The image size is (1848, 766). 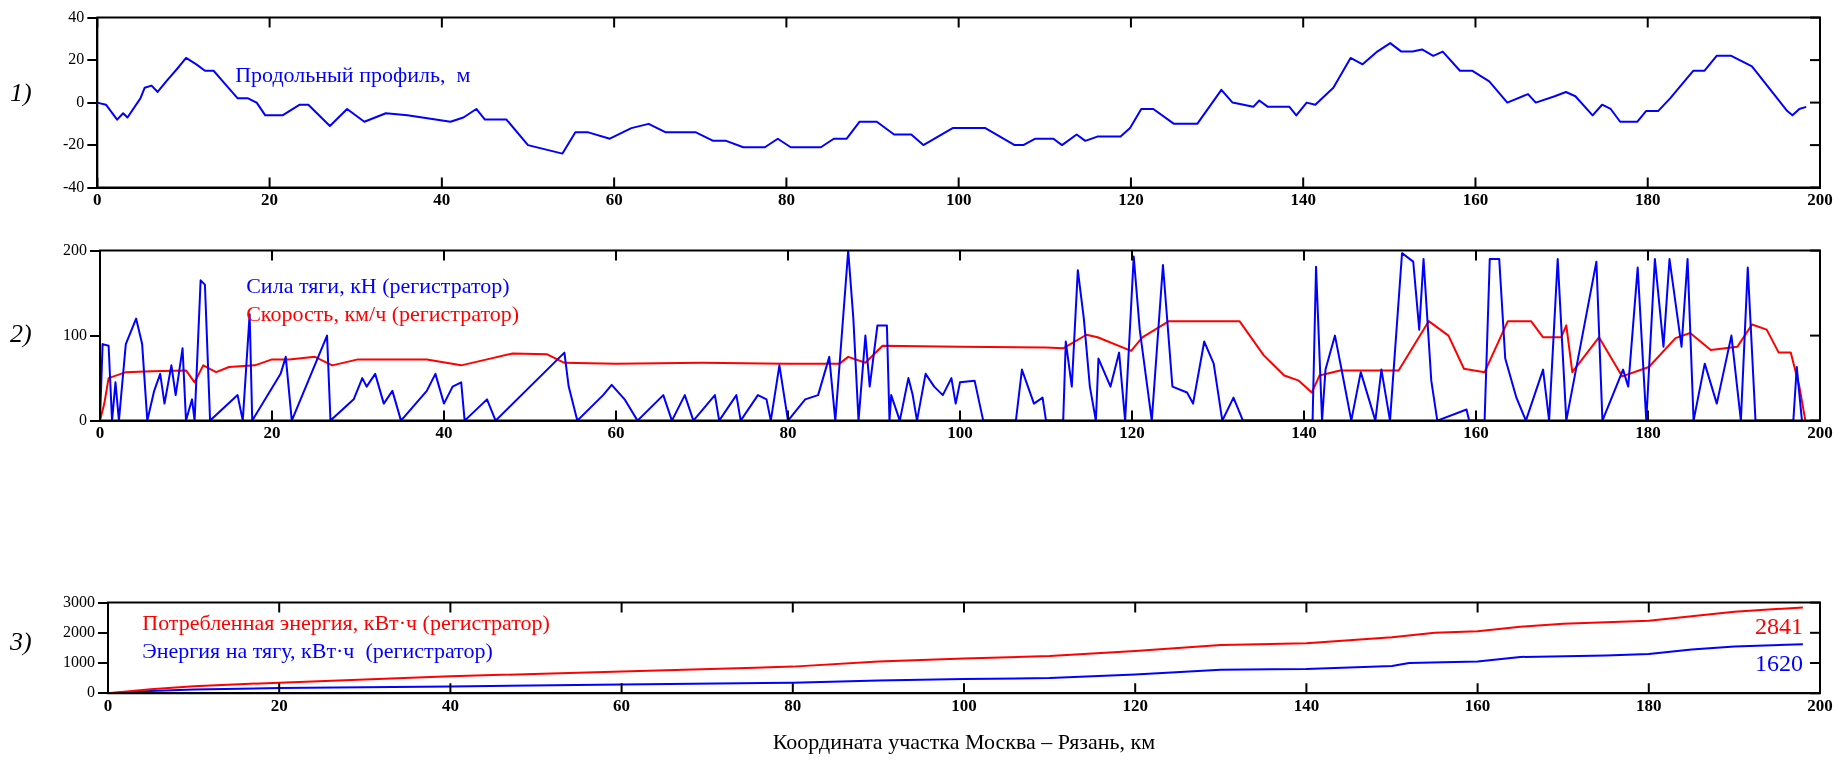 What do you see at coordinates (79, 601) in the screenshot?
I see `y-tick-label: 3000` at bounding box center [79, 601].